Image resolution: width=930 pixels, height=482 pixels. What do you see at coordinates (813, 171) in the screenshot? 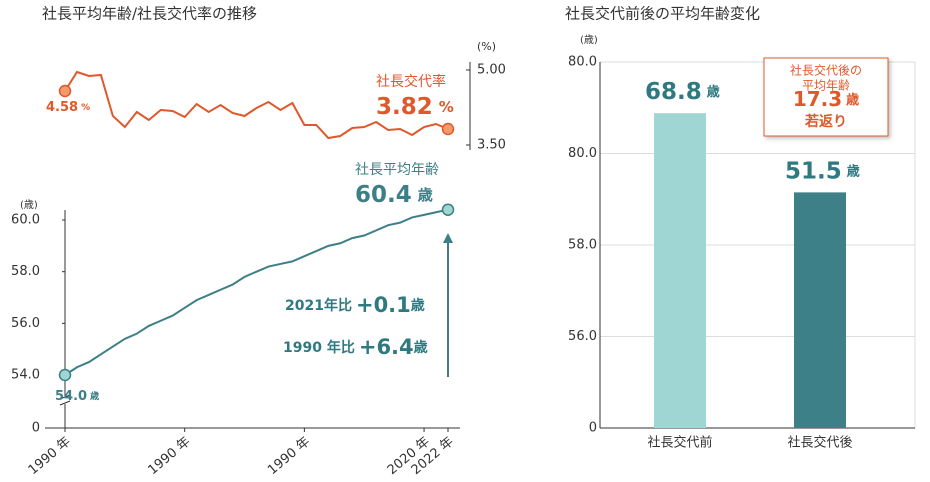
I see `value: 51.5` at bounding box center [813, 171].